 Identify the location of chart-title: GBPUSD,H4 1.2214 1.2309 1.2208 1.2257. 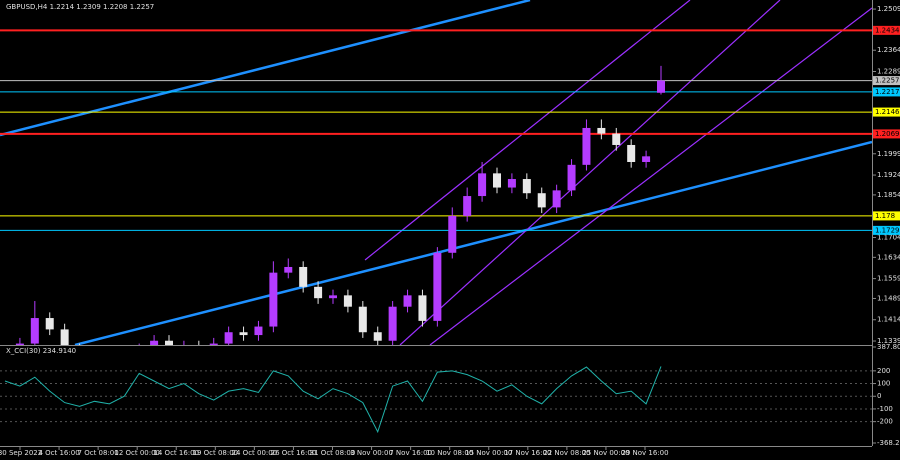
(80, 7).